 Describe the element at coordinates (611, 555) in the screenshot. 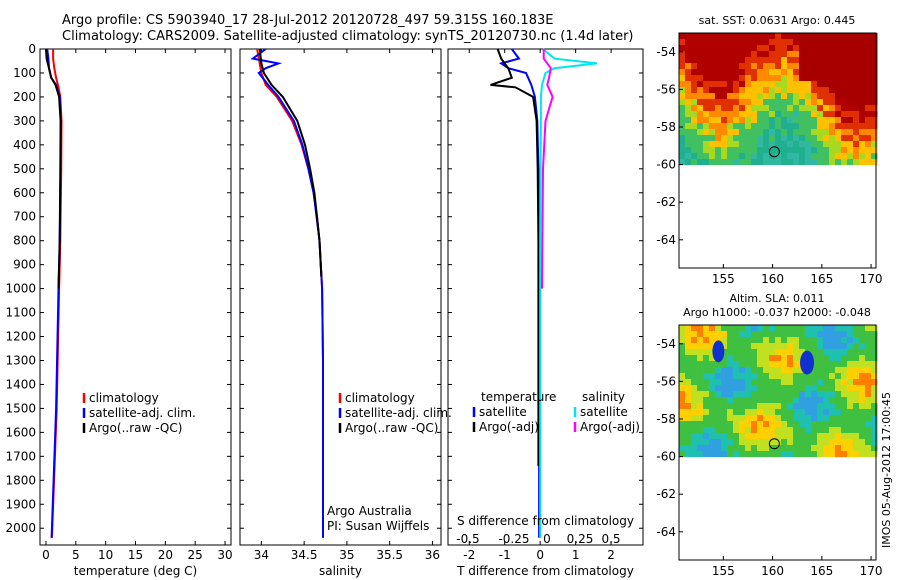

I see `difference-xtick-label: 2` at that location.